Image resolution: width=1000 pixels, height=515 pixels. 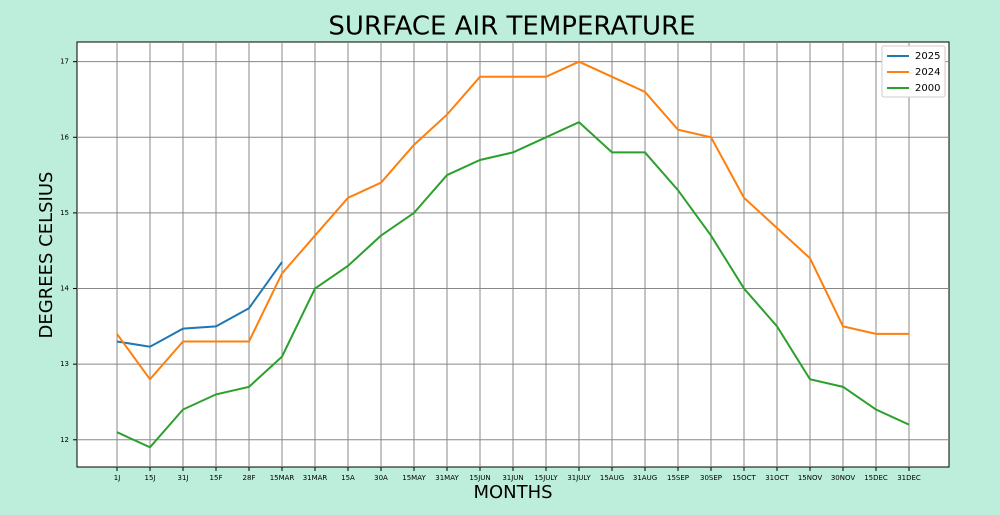 What do you see at coordinates (479, 478) in the screenshot?
I see `x-tick-label: 15JUN` at bounding box center [479, 478].